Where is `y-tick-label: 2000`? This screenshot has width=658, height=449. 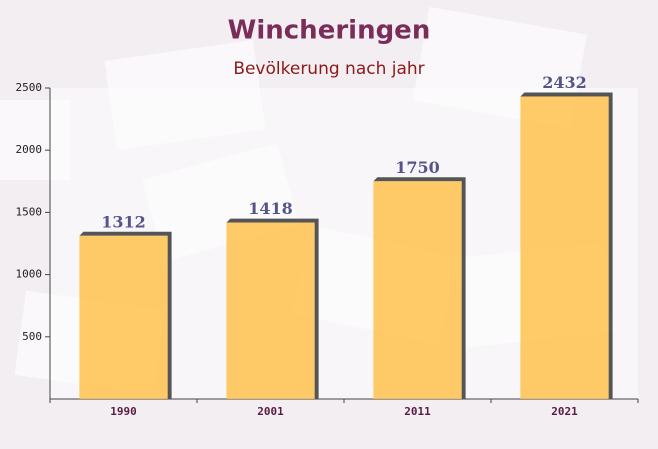 y-tick-label: 2000 is located at coordinates (29, 149).